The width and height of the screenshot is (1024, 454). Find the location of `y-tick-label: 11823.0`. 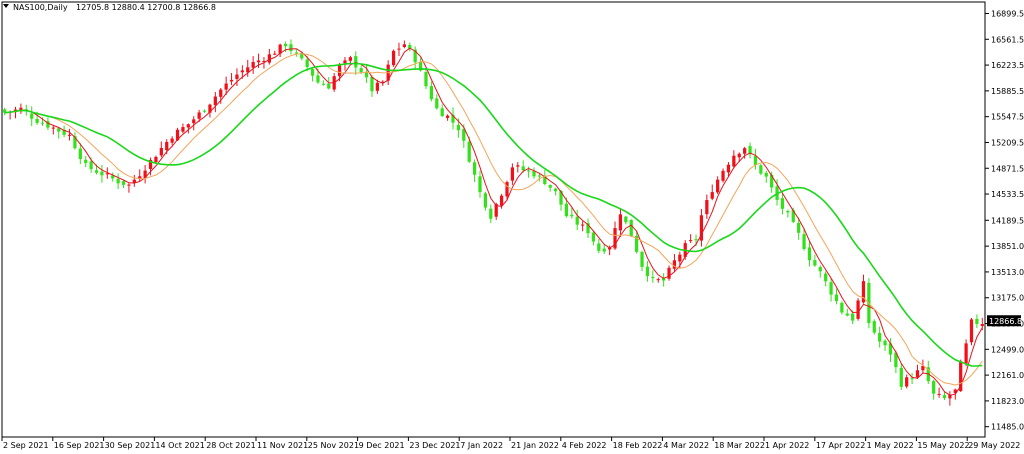

y-tick-label: 11823.0 is located at coordinates (1007, 401).